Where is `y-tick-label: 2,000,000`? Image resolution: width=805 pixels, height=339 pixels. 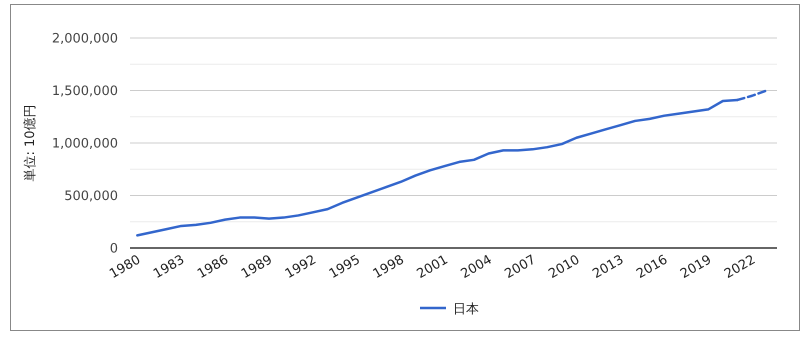
y-tick-label: 2,000,000 is located at coordinates (85, 39).